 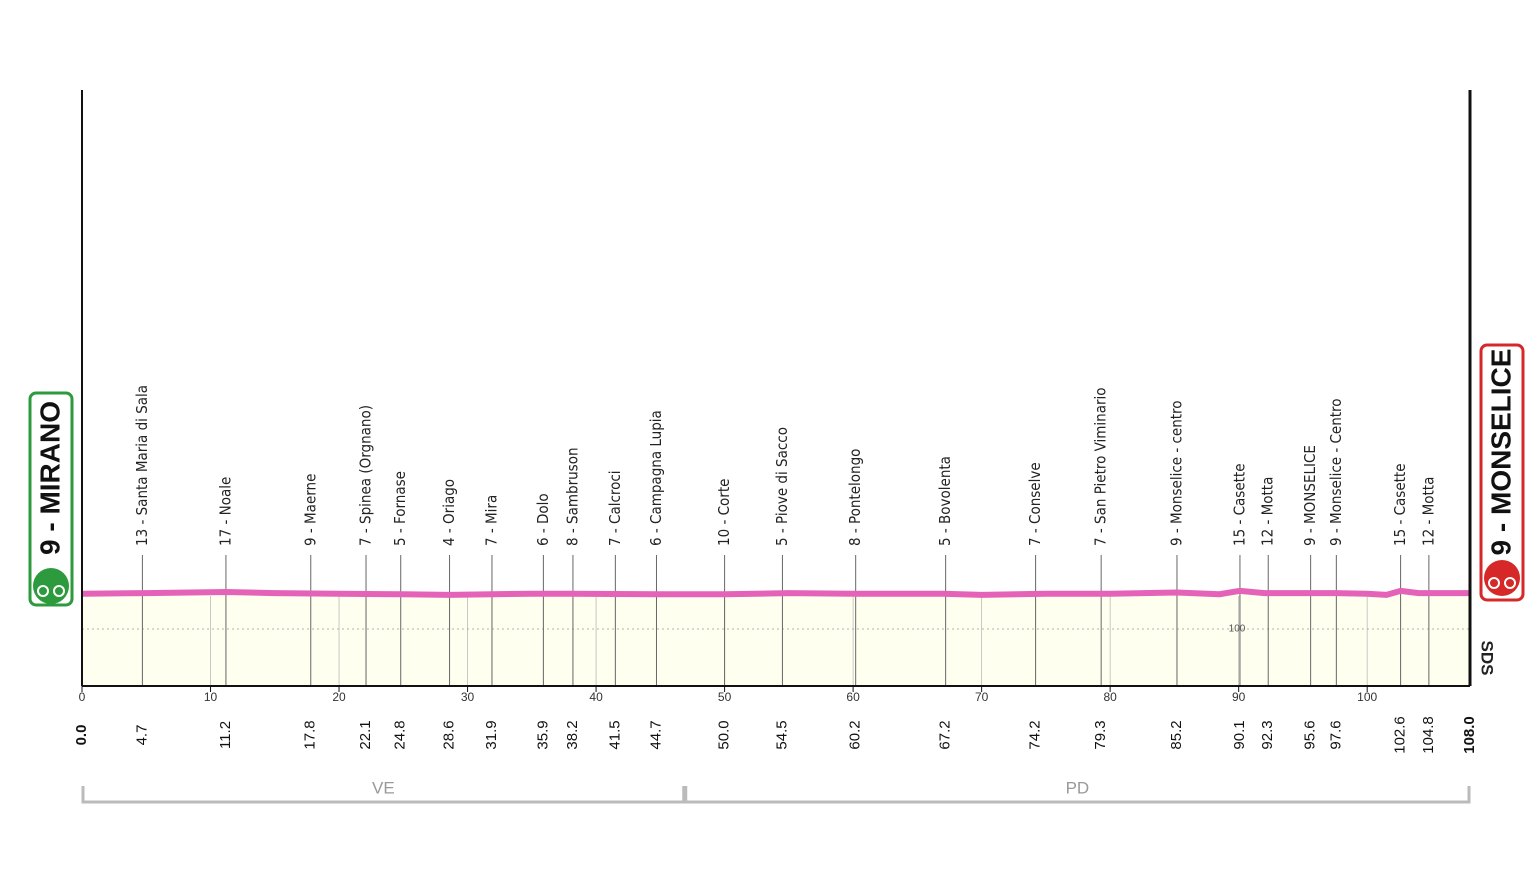 I want to click on km-label: 102.6, so click(x=1400, y=735).